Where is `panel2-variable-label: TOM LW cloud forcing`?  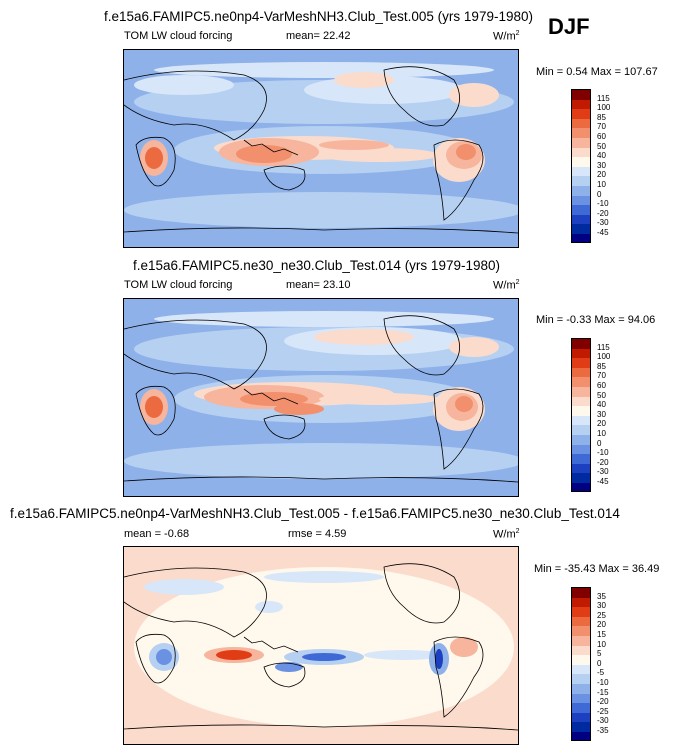 panel2-variable-label: TOM LW cloud forcing is located at coordinates (178, 285).